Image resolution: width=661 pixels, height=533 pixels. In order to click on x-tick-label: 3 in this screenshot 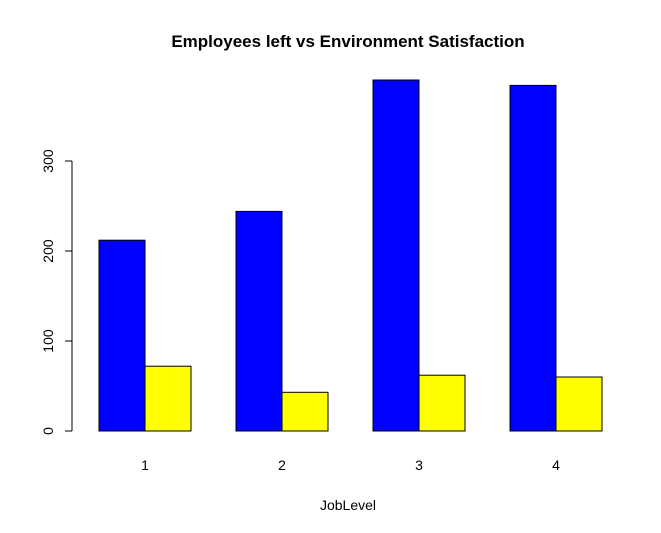, I will do `click(419, 465)`.